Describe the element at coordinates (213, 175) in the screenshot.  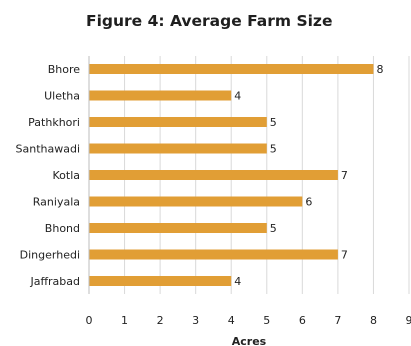
I see `bar-kotla` at that location.